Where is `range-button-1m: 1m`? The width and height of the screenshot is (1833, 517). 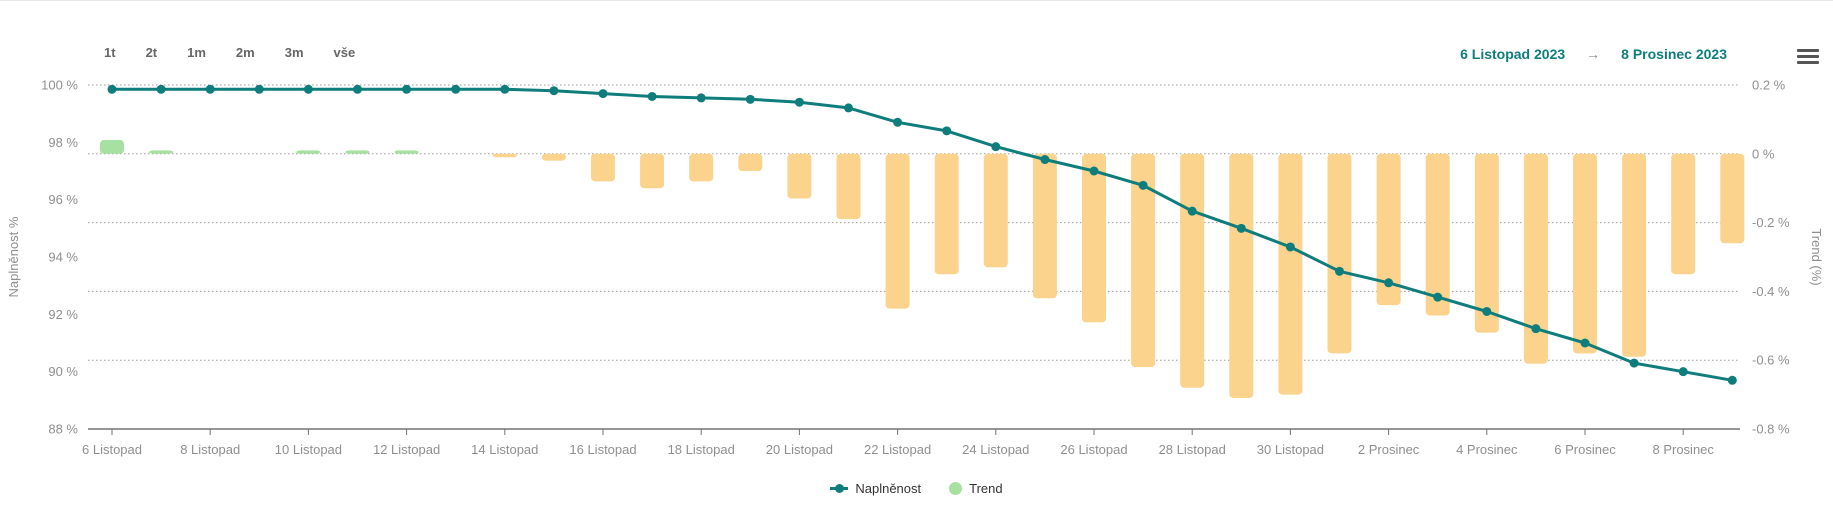
range-button-1m: 1m is located at coordinates (196, 52).